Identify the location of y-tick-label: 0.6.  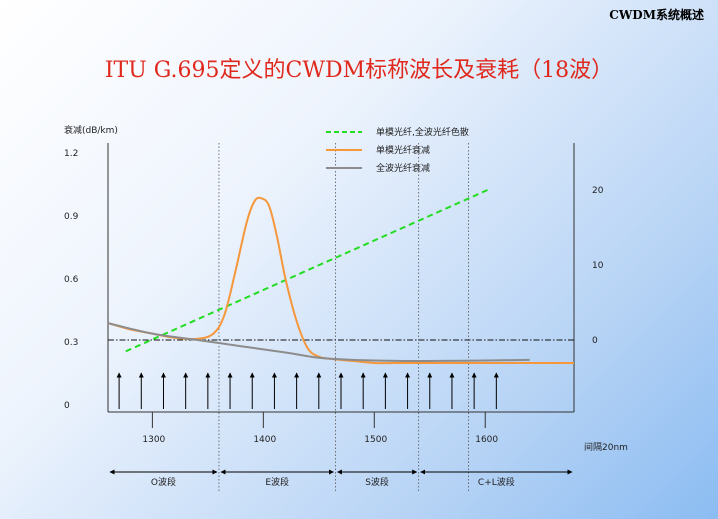
(71, 280).